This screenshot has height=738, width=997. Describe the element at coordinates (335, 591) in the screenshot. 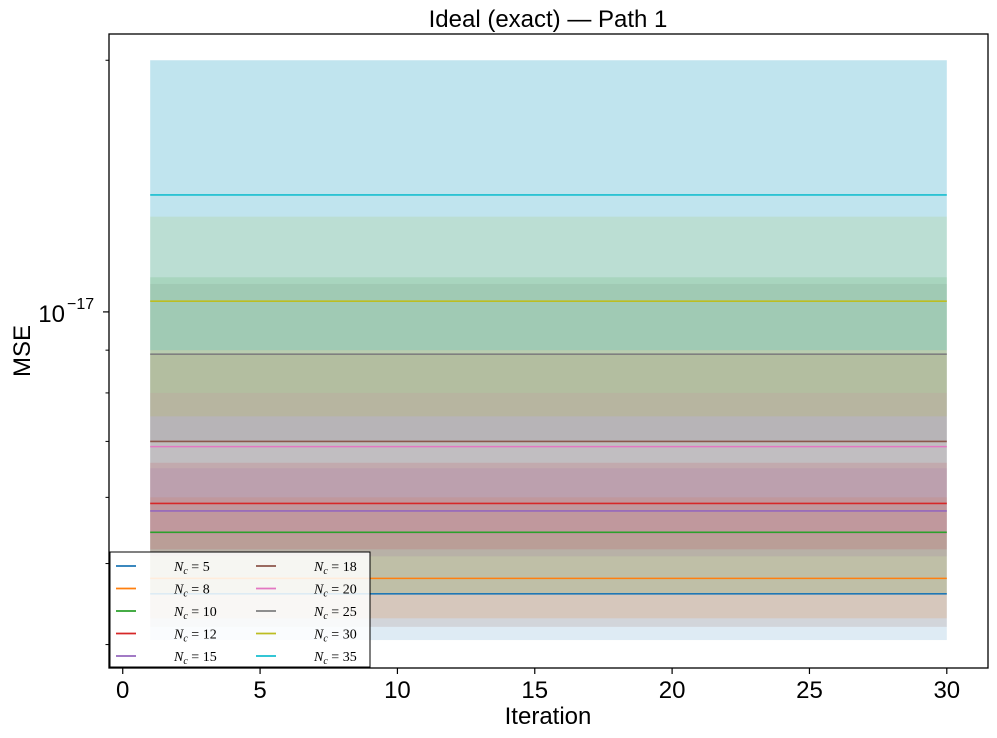

I see `legend-label: Nc = 20` at that location.